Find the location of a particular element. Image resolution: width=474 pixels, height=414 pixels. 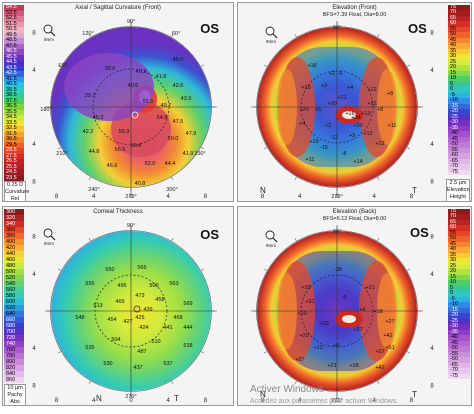

map-value: -28 is located at coordinates (338, 270).